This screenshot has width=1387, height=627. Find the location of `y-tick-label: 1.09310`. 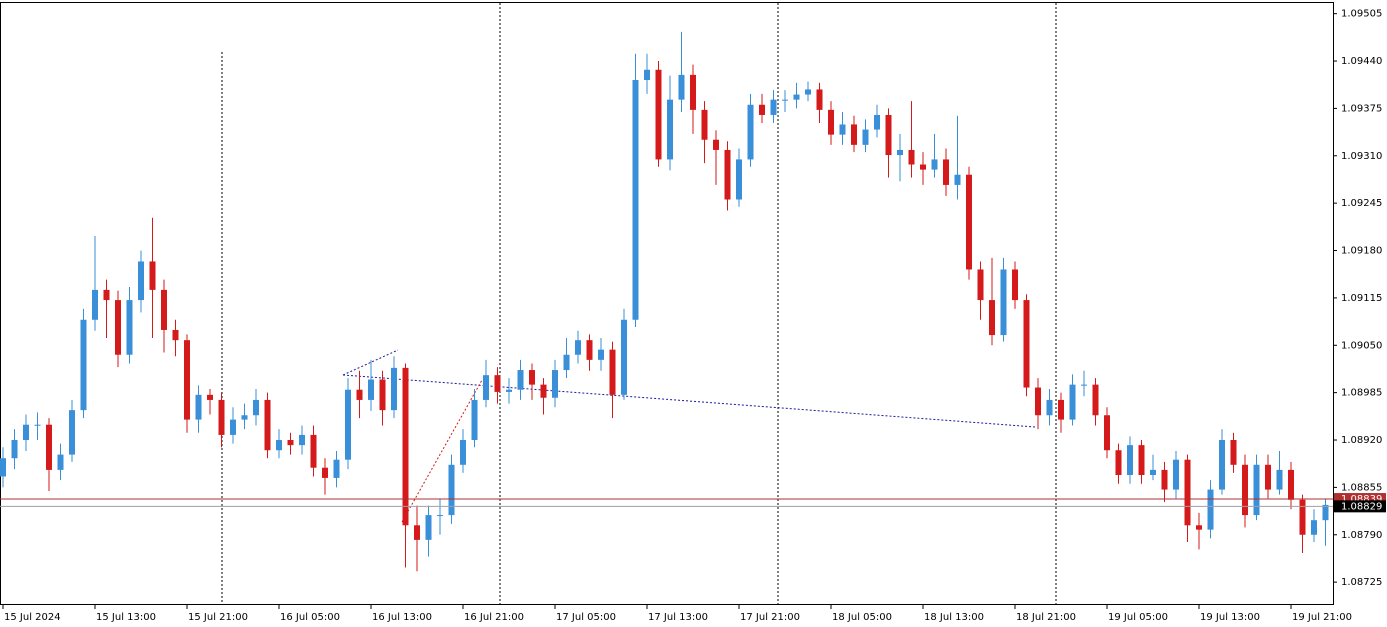

y-tick-label: 1.09310 is located at coordinates (1361, 156).